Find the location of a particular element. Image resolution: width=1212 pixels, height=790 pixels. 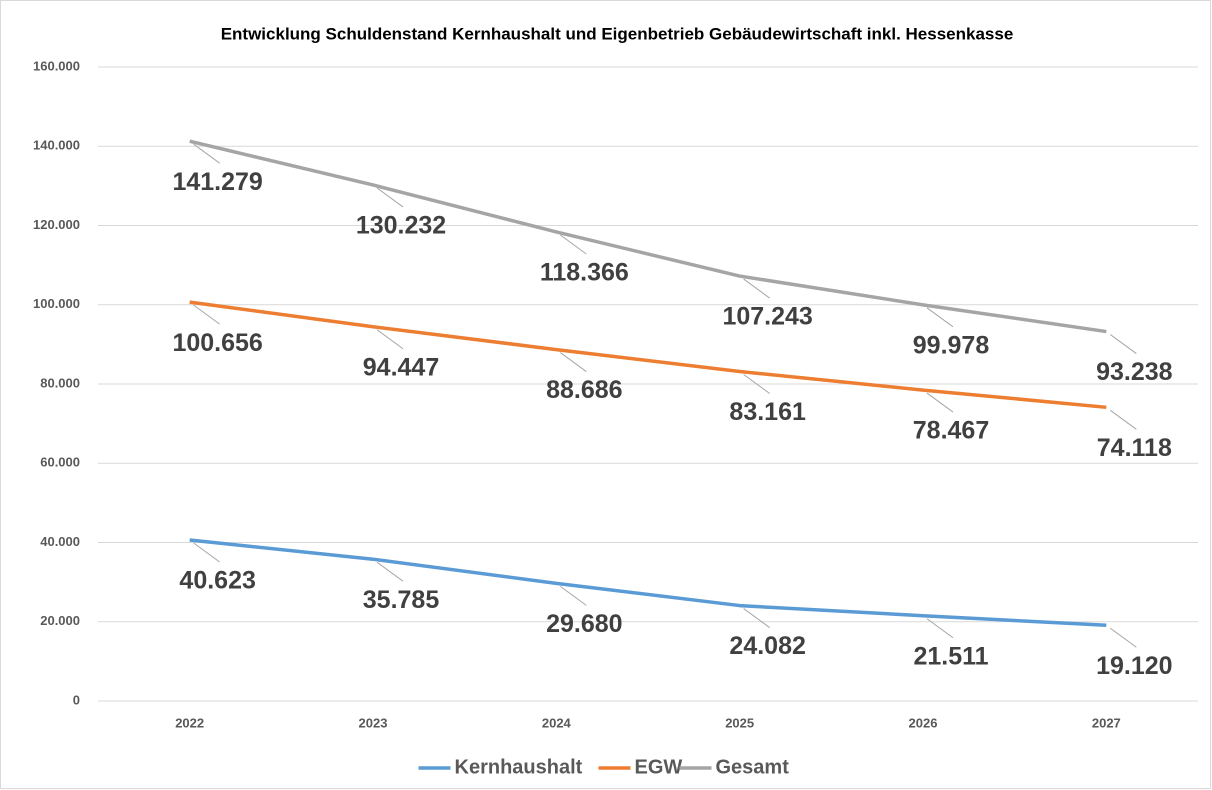

data-label: 141.279 is located at coordinates (217, 182).